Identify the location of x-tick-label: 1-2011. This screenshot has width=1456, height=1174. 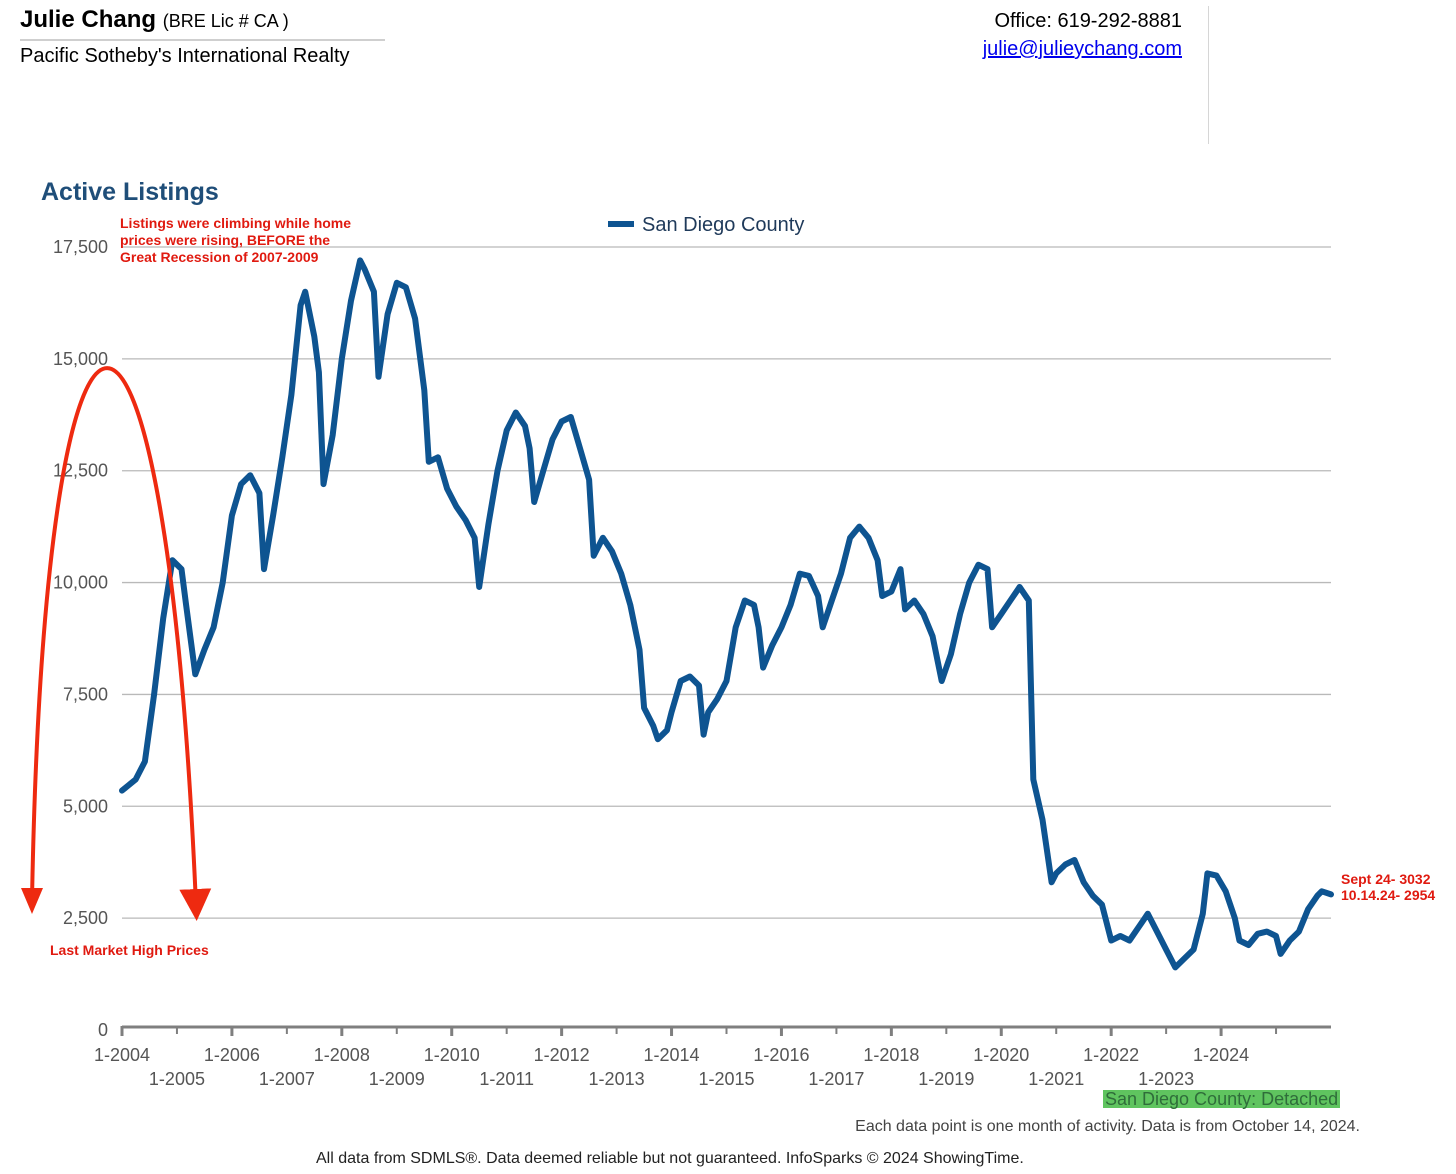
(506, 1079).